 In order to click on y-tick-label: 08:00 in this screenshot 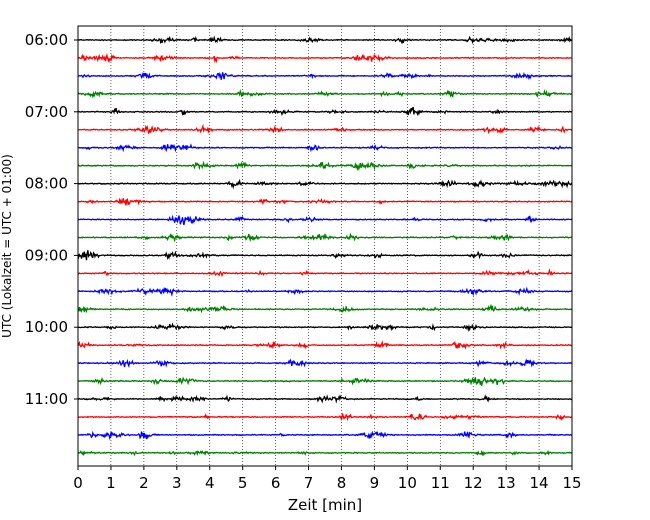, I will do `click(46, 184)`.